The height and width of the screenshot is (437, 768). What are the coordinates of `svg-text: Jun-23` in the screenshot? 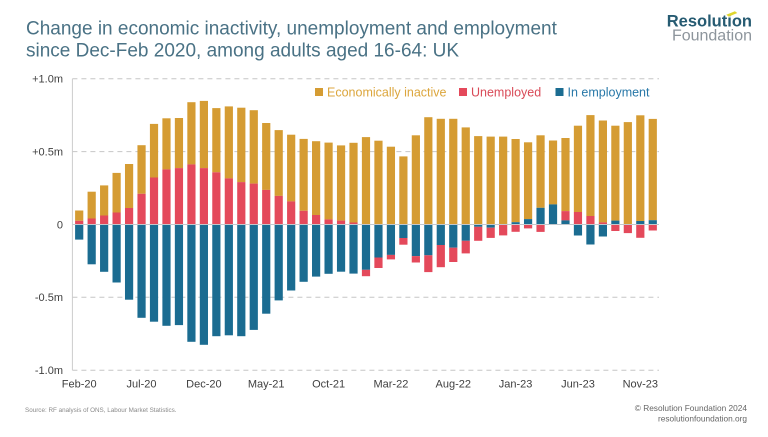 It's located at (578, 385).